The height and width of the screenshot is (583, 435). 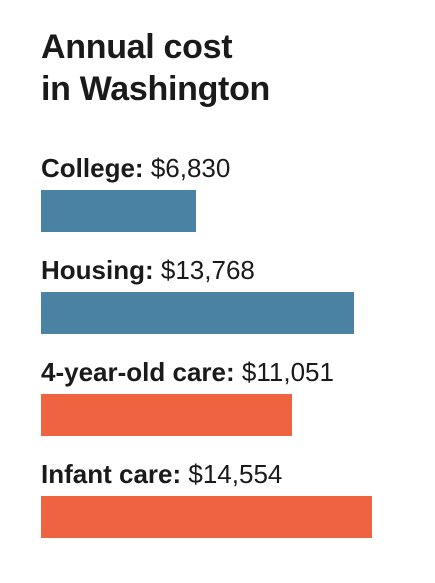 I want to click on chart-title: Annual cost in Washington, so click(x=231, y=68).